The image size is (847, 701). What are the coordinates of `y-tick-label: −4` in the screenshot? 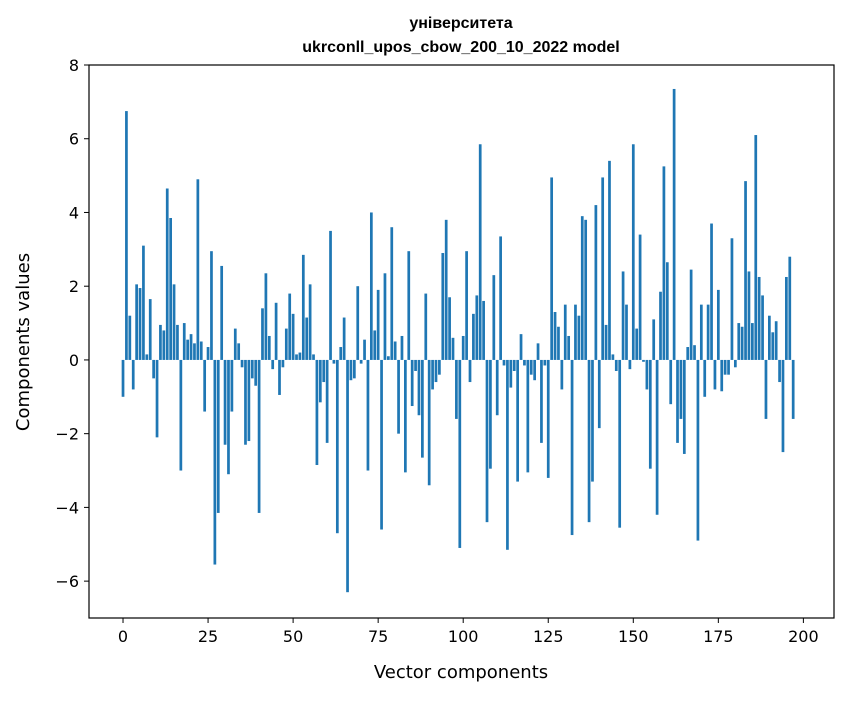 It's located at (67, 507).